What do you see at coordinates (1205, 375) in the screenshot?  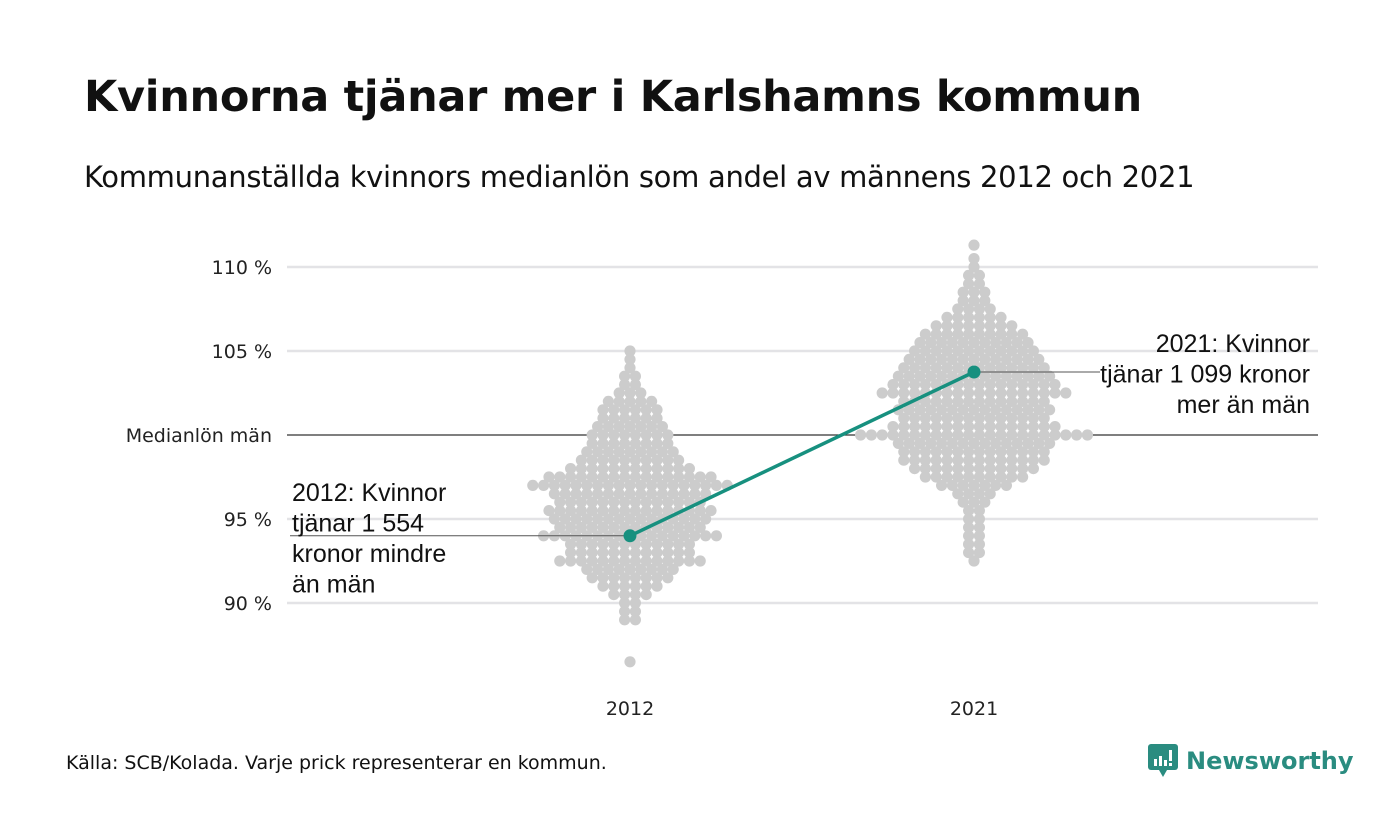 I see `annotation-2021-line: tjänar 1 099 kronor` at bounding box center [1205, 375].